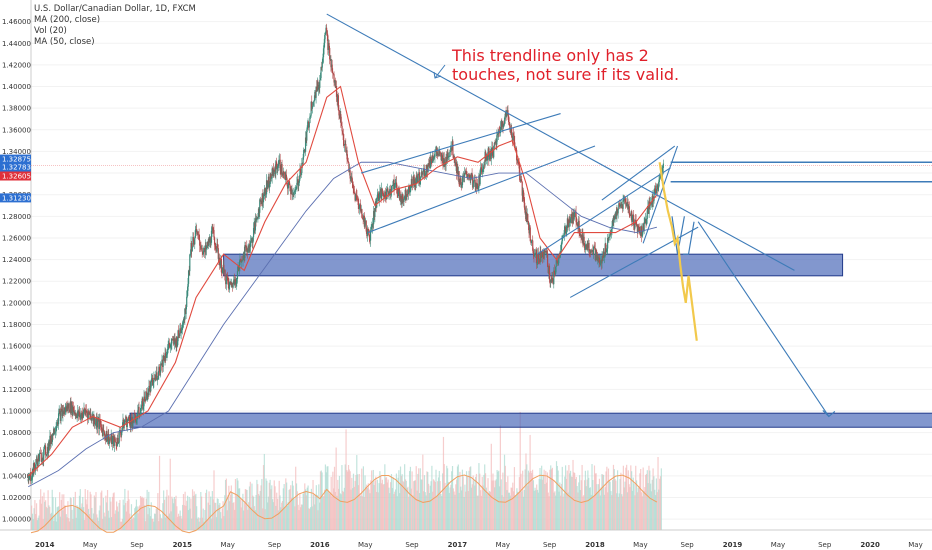 The height and width of the screenshot is (550, 932). I want to click on trendline, so click(763, 319).